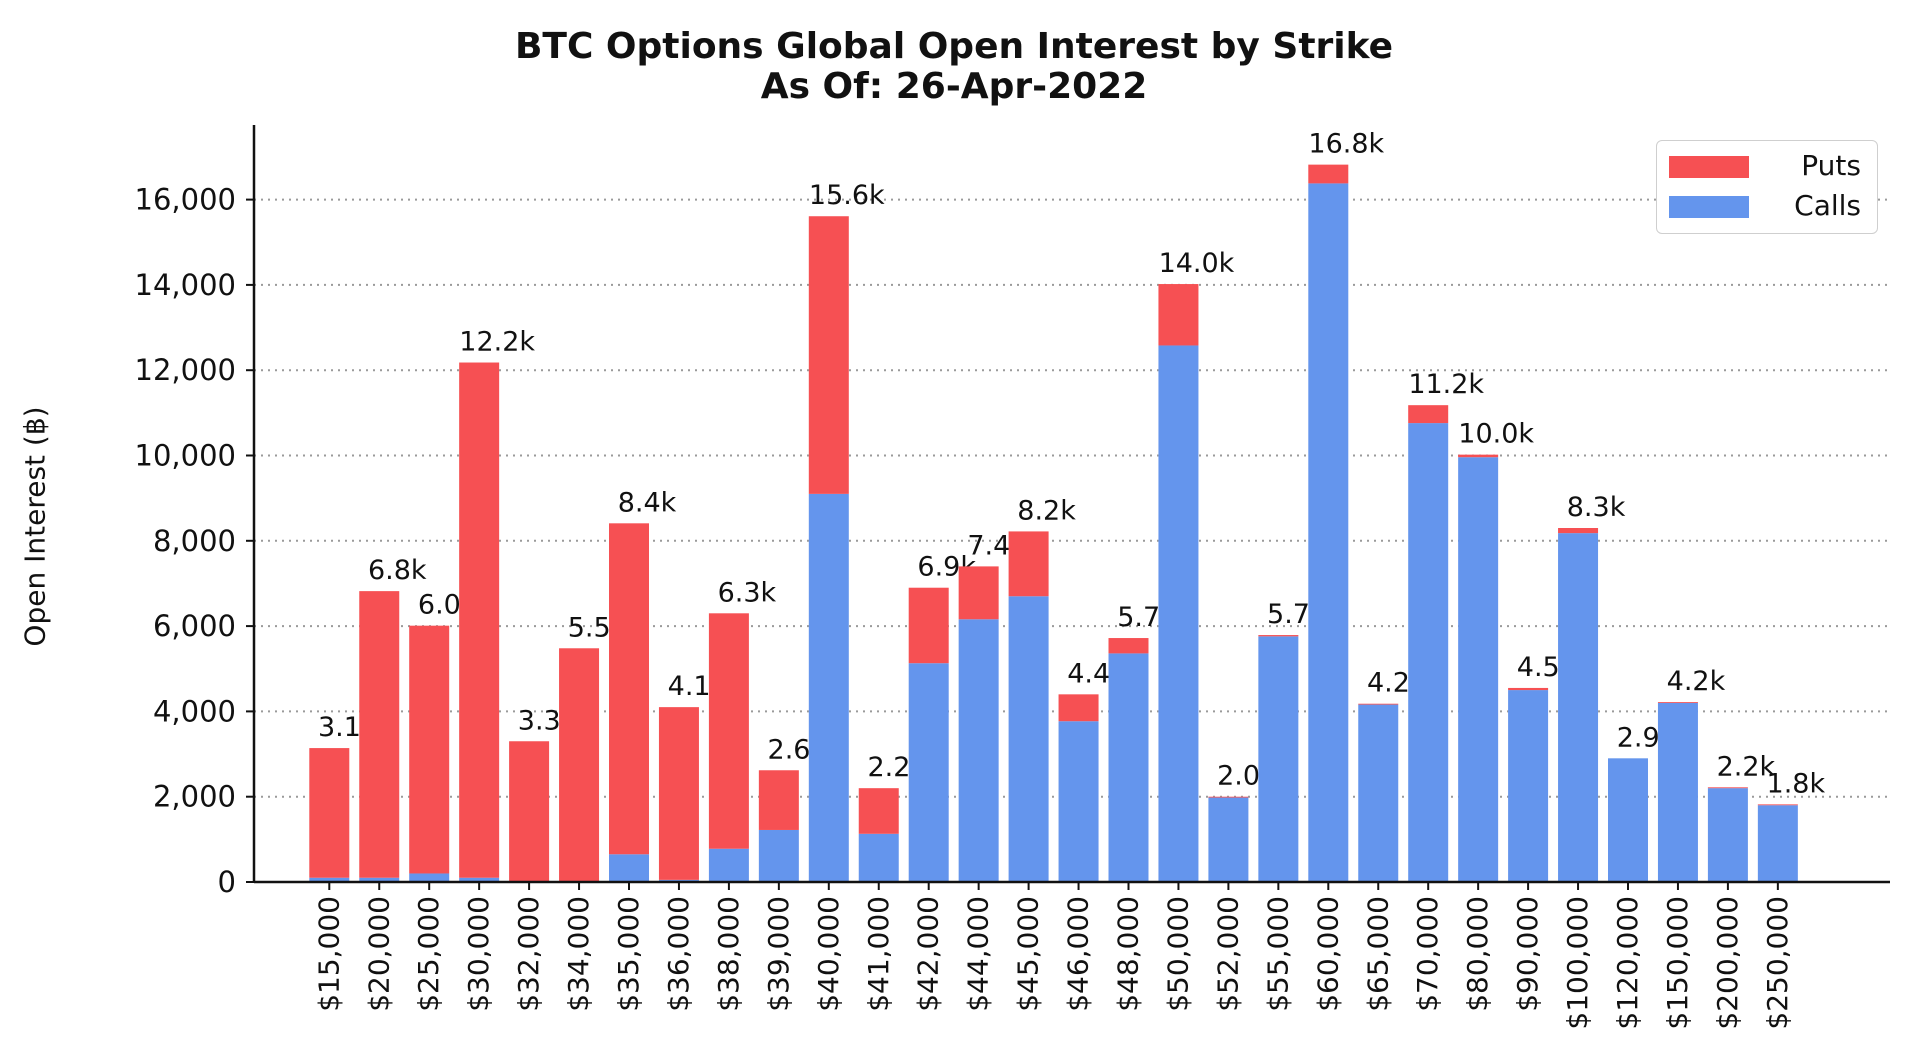 This screenshot has width=1908, height=1052. Describe the element at coordinates (878, 954) in the screenshot. I see `x-tick-label: $41,000` at that location.